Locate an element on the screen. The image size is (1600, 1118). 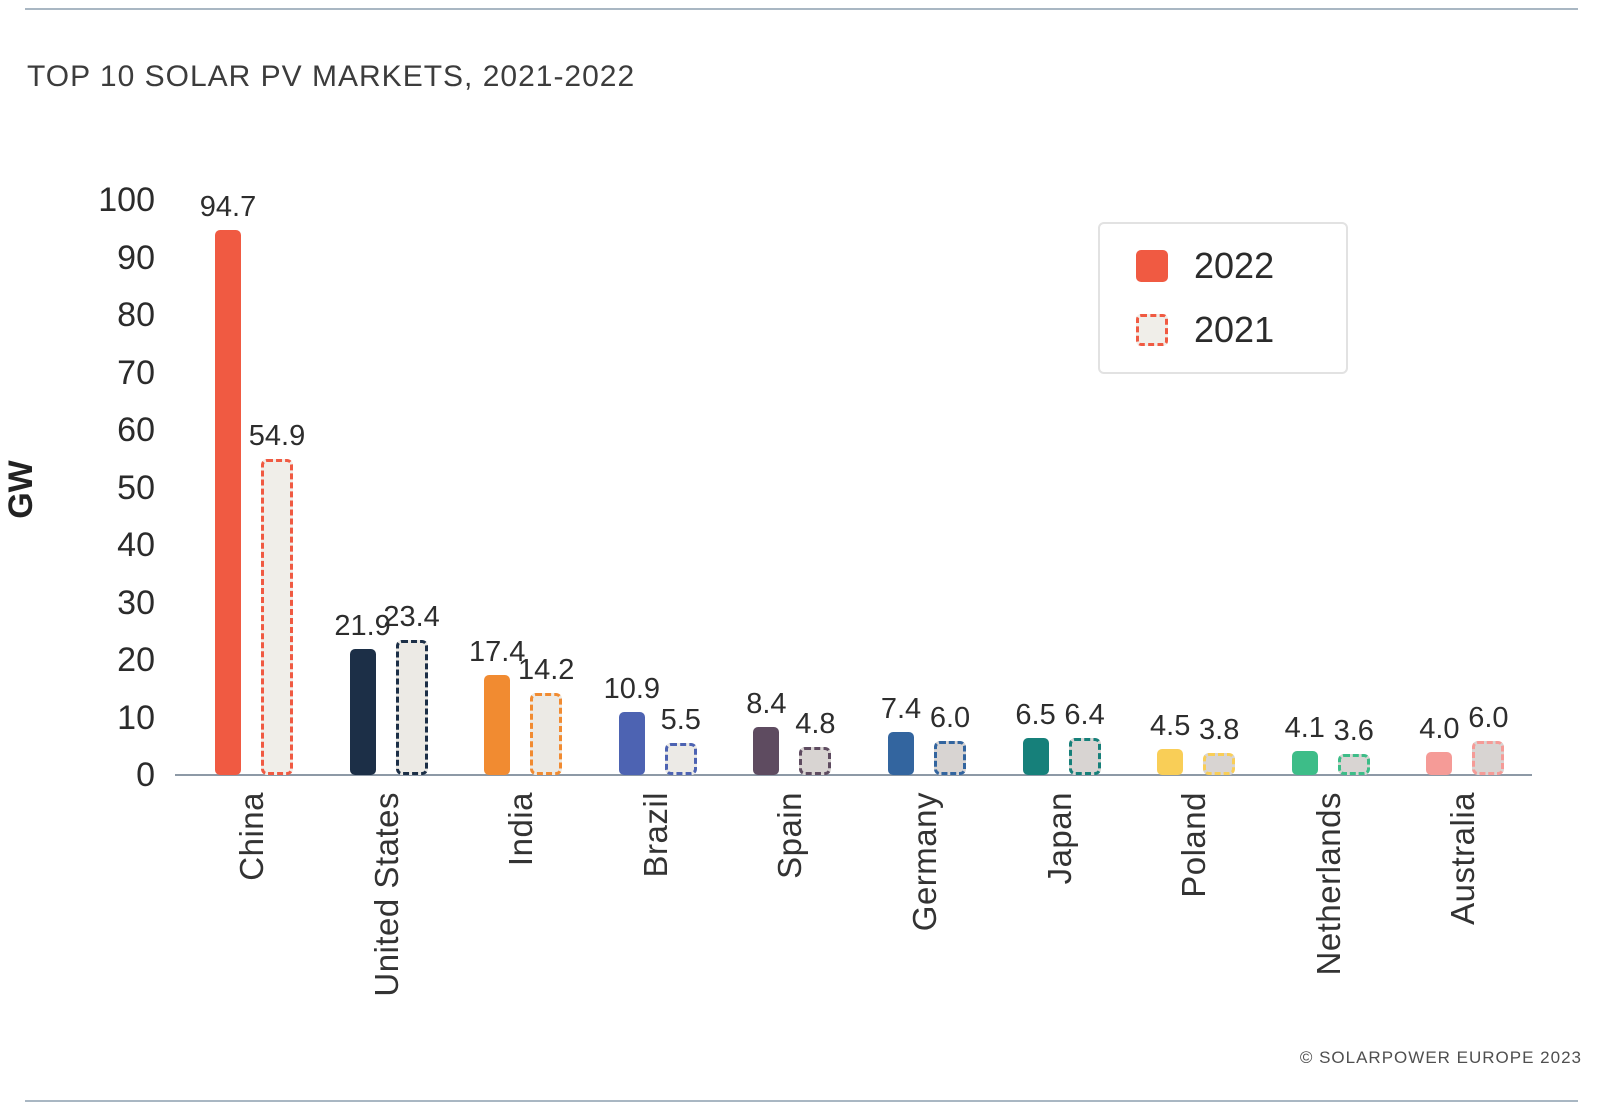
x-label-poland: Poland is located at coordinates (1194, 845).